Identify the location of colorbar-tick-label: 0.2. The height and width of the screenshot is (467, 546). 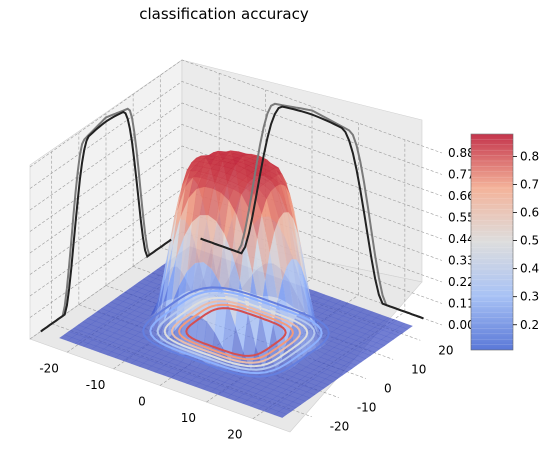
(529, 325).